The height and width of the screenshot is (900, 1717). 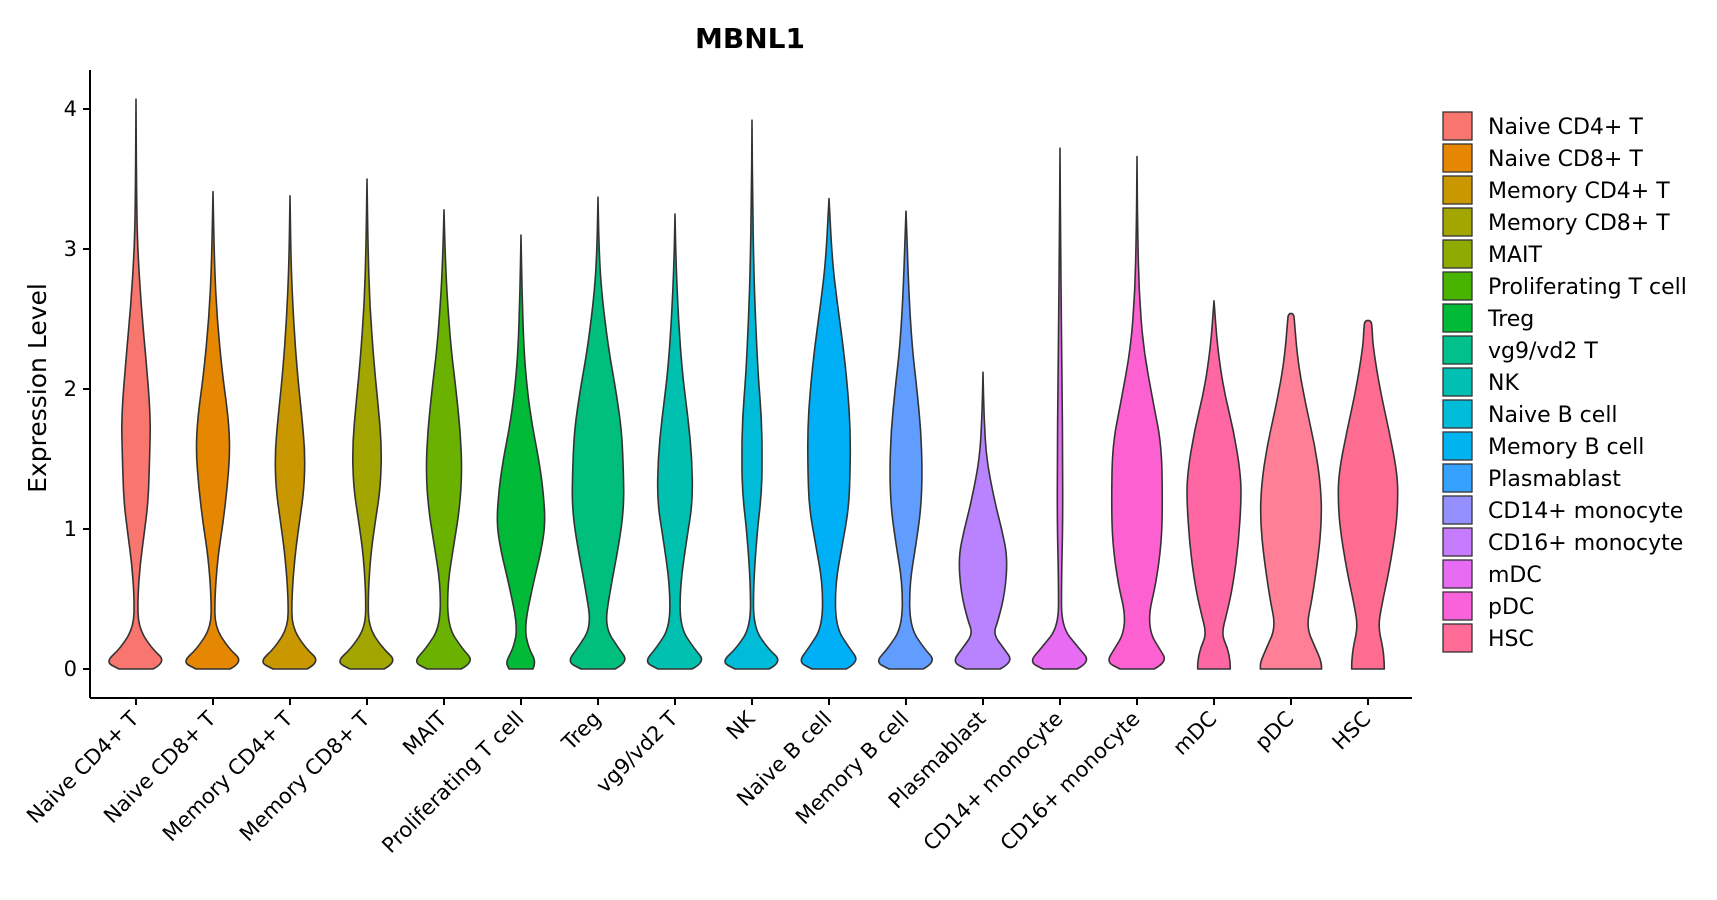 I want to click on x-tick-label: NK, so click(x=741, y=725).